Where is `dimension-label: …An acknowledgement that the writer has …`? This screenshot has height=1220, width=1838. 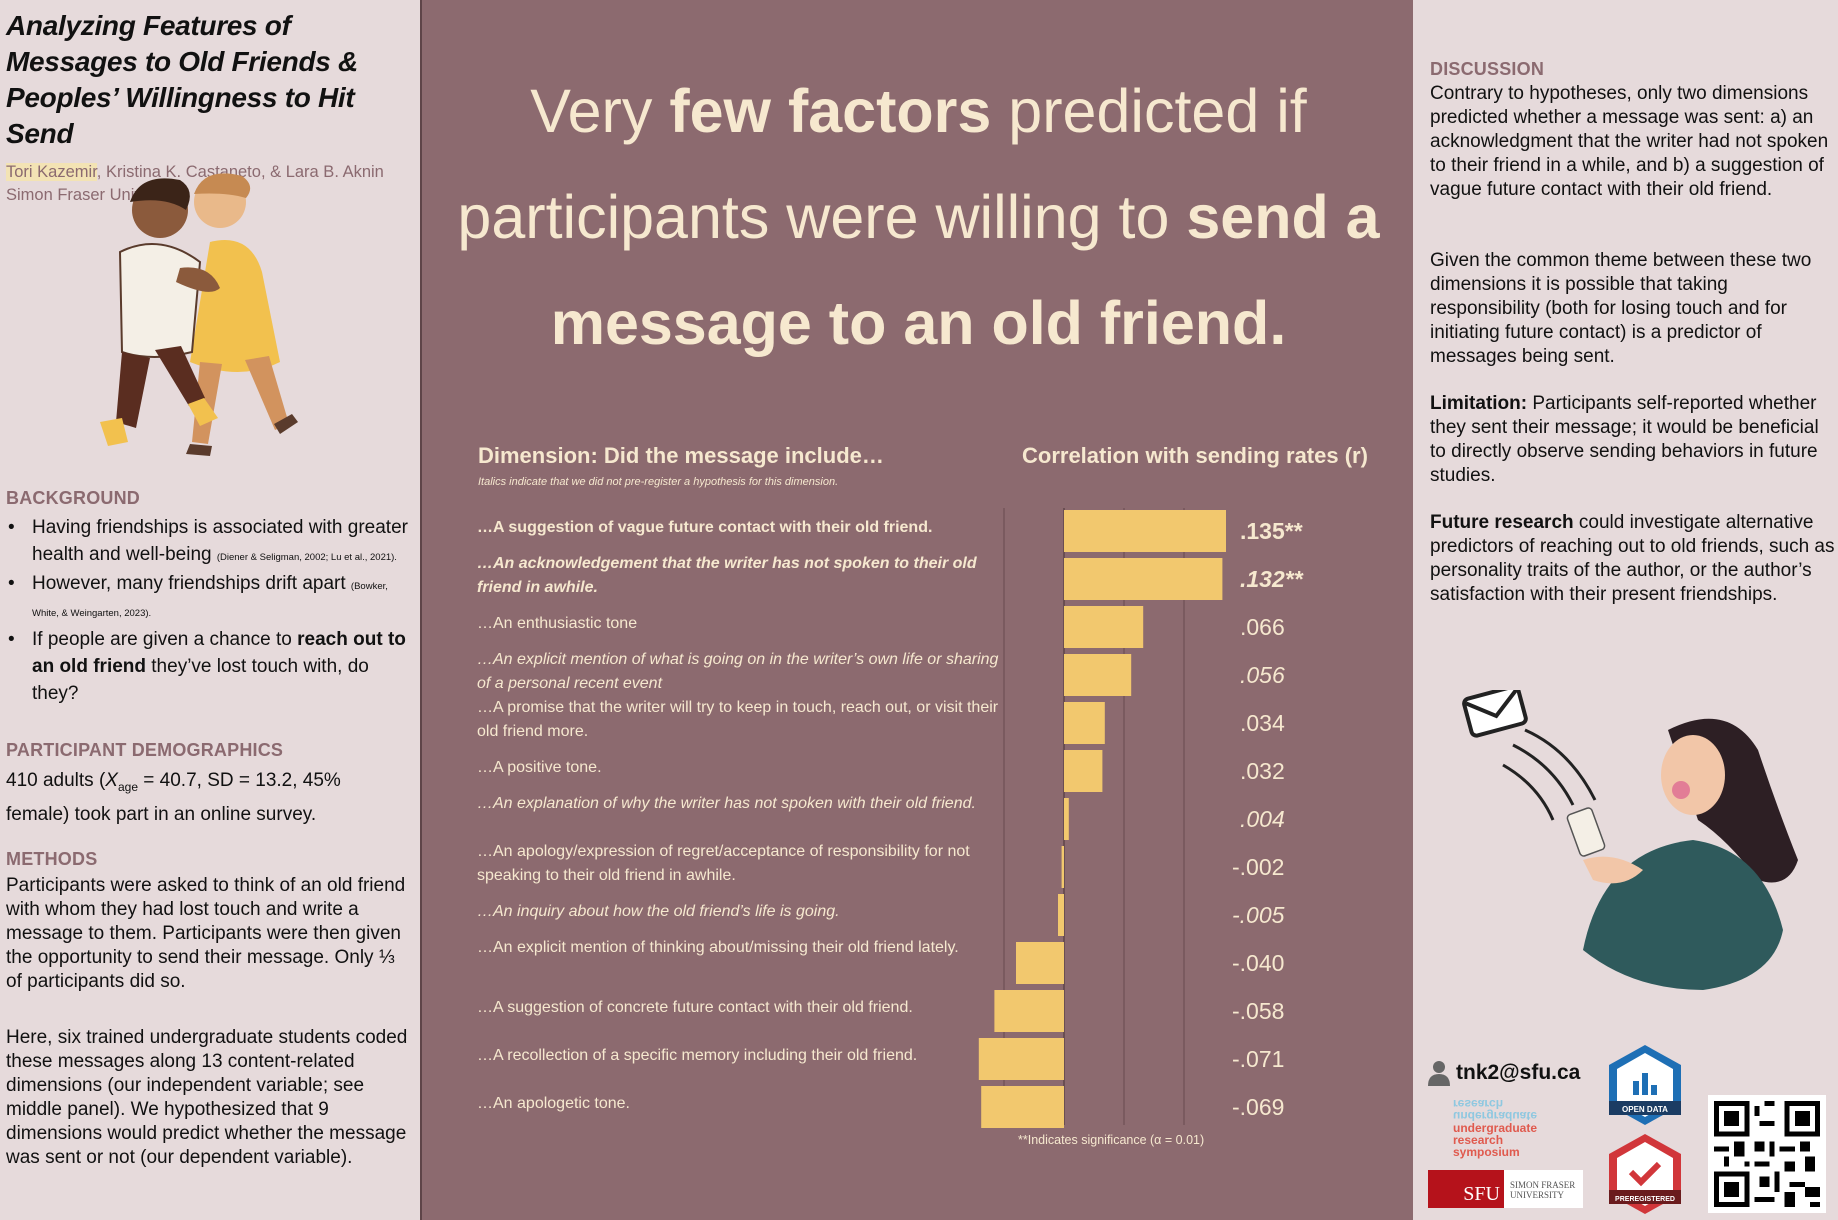 dimension-label: …An acknowledgement that the writer has … is located at coordinates (727, 575).